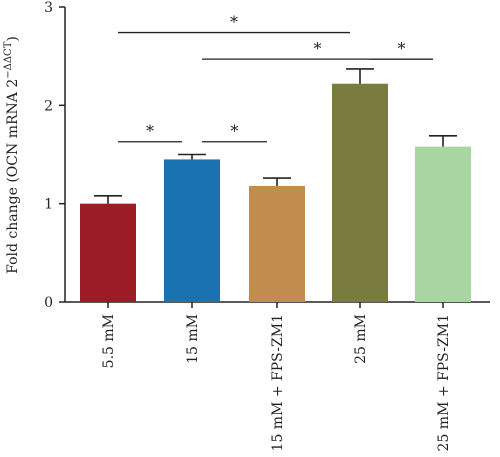 The image size is (500, 457). What do you see at coordinates (48, 205) in the screenshot?
I see `y-tick-label: 1` at bounding box center [48, 205].